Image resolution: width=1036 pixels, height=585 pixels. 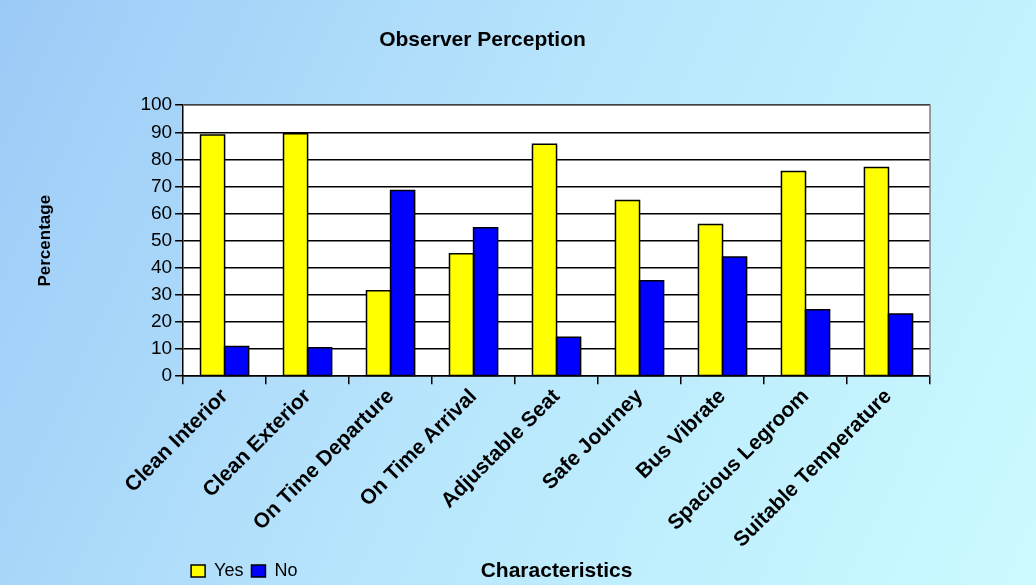 What do you see at coordinates (161, 158) in the screenshot?
I see `y-tick-label: 80` at bounding box center [161, 158].